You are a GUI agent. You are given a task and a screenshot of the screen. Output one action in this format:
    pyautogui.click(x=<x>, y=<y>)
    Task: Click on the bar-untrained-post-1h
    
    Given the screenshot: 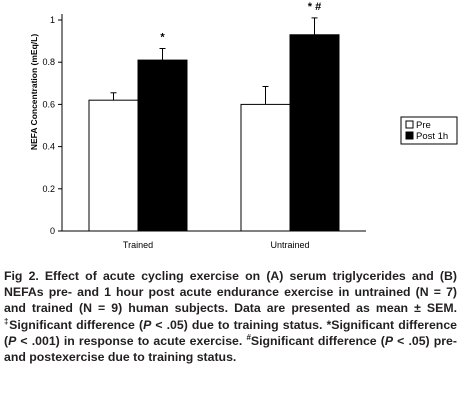 What is the action you would take?
    pyautogui.click(x=314, y=133)
    